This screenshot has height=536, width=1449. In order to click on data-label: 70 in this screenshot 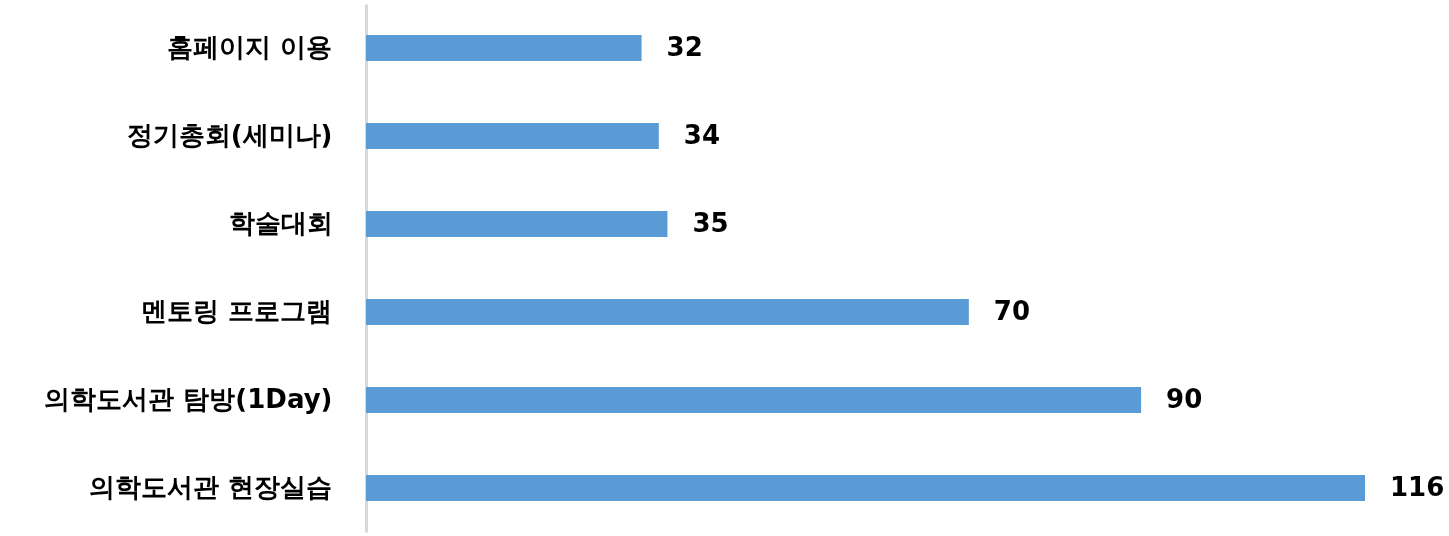, I will do `click(1012, 311)`.